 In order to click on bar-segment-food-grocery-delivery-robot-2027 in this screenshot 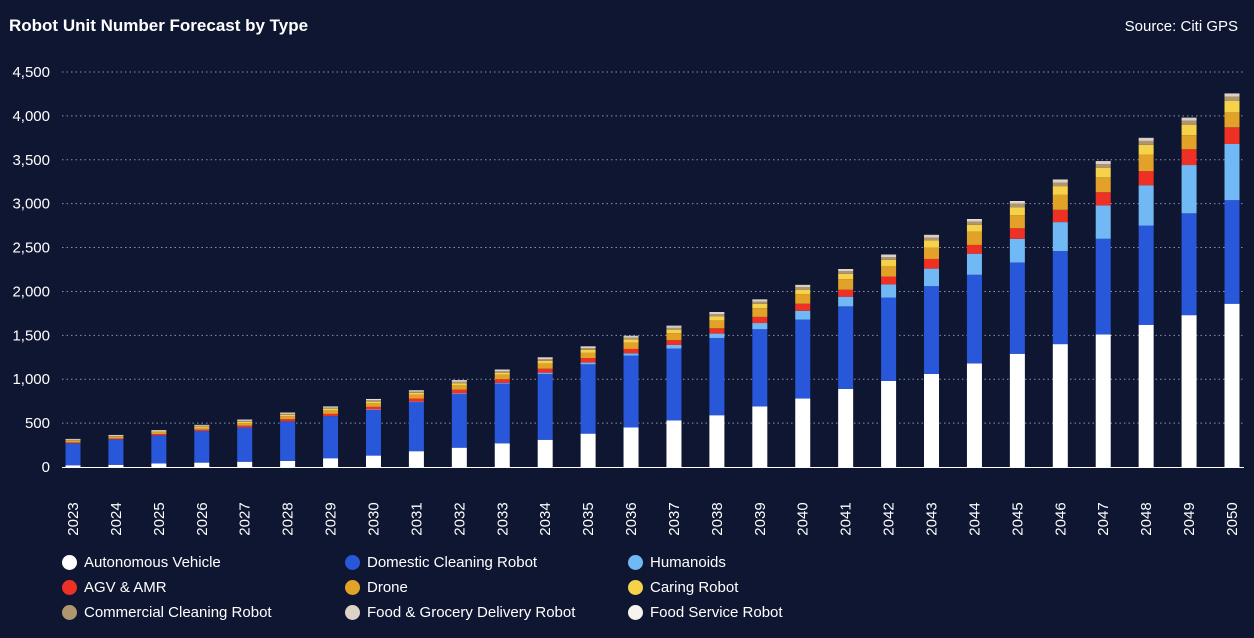, I will do `click(245, 420)`.